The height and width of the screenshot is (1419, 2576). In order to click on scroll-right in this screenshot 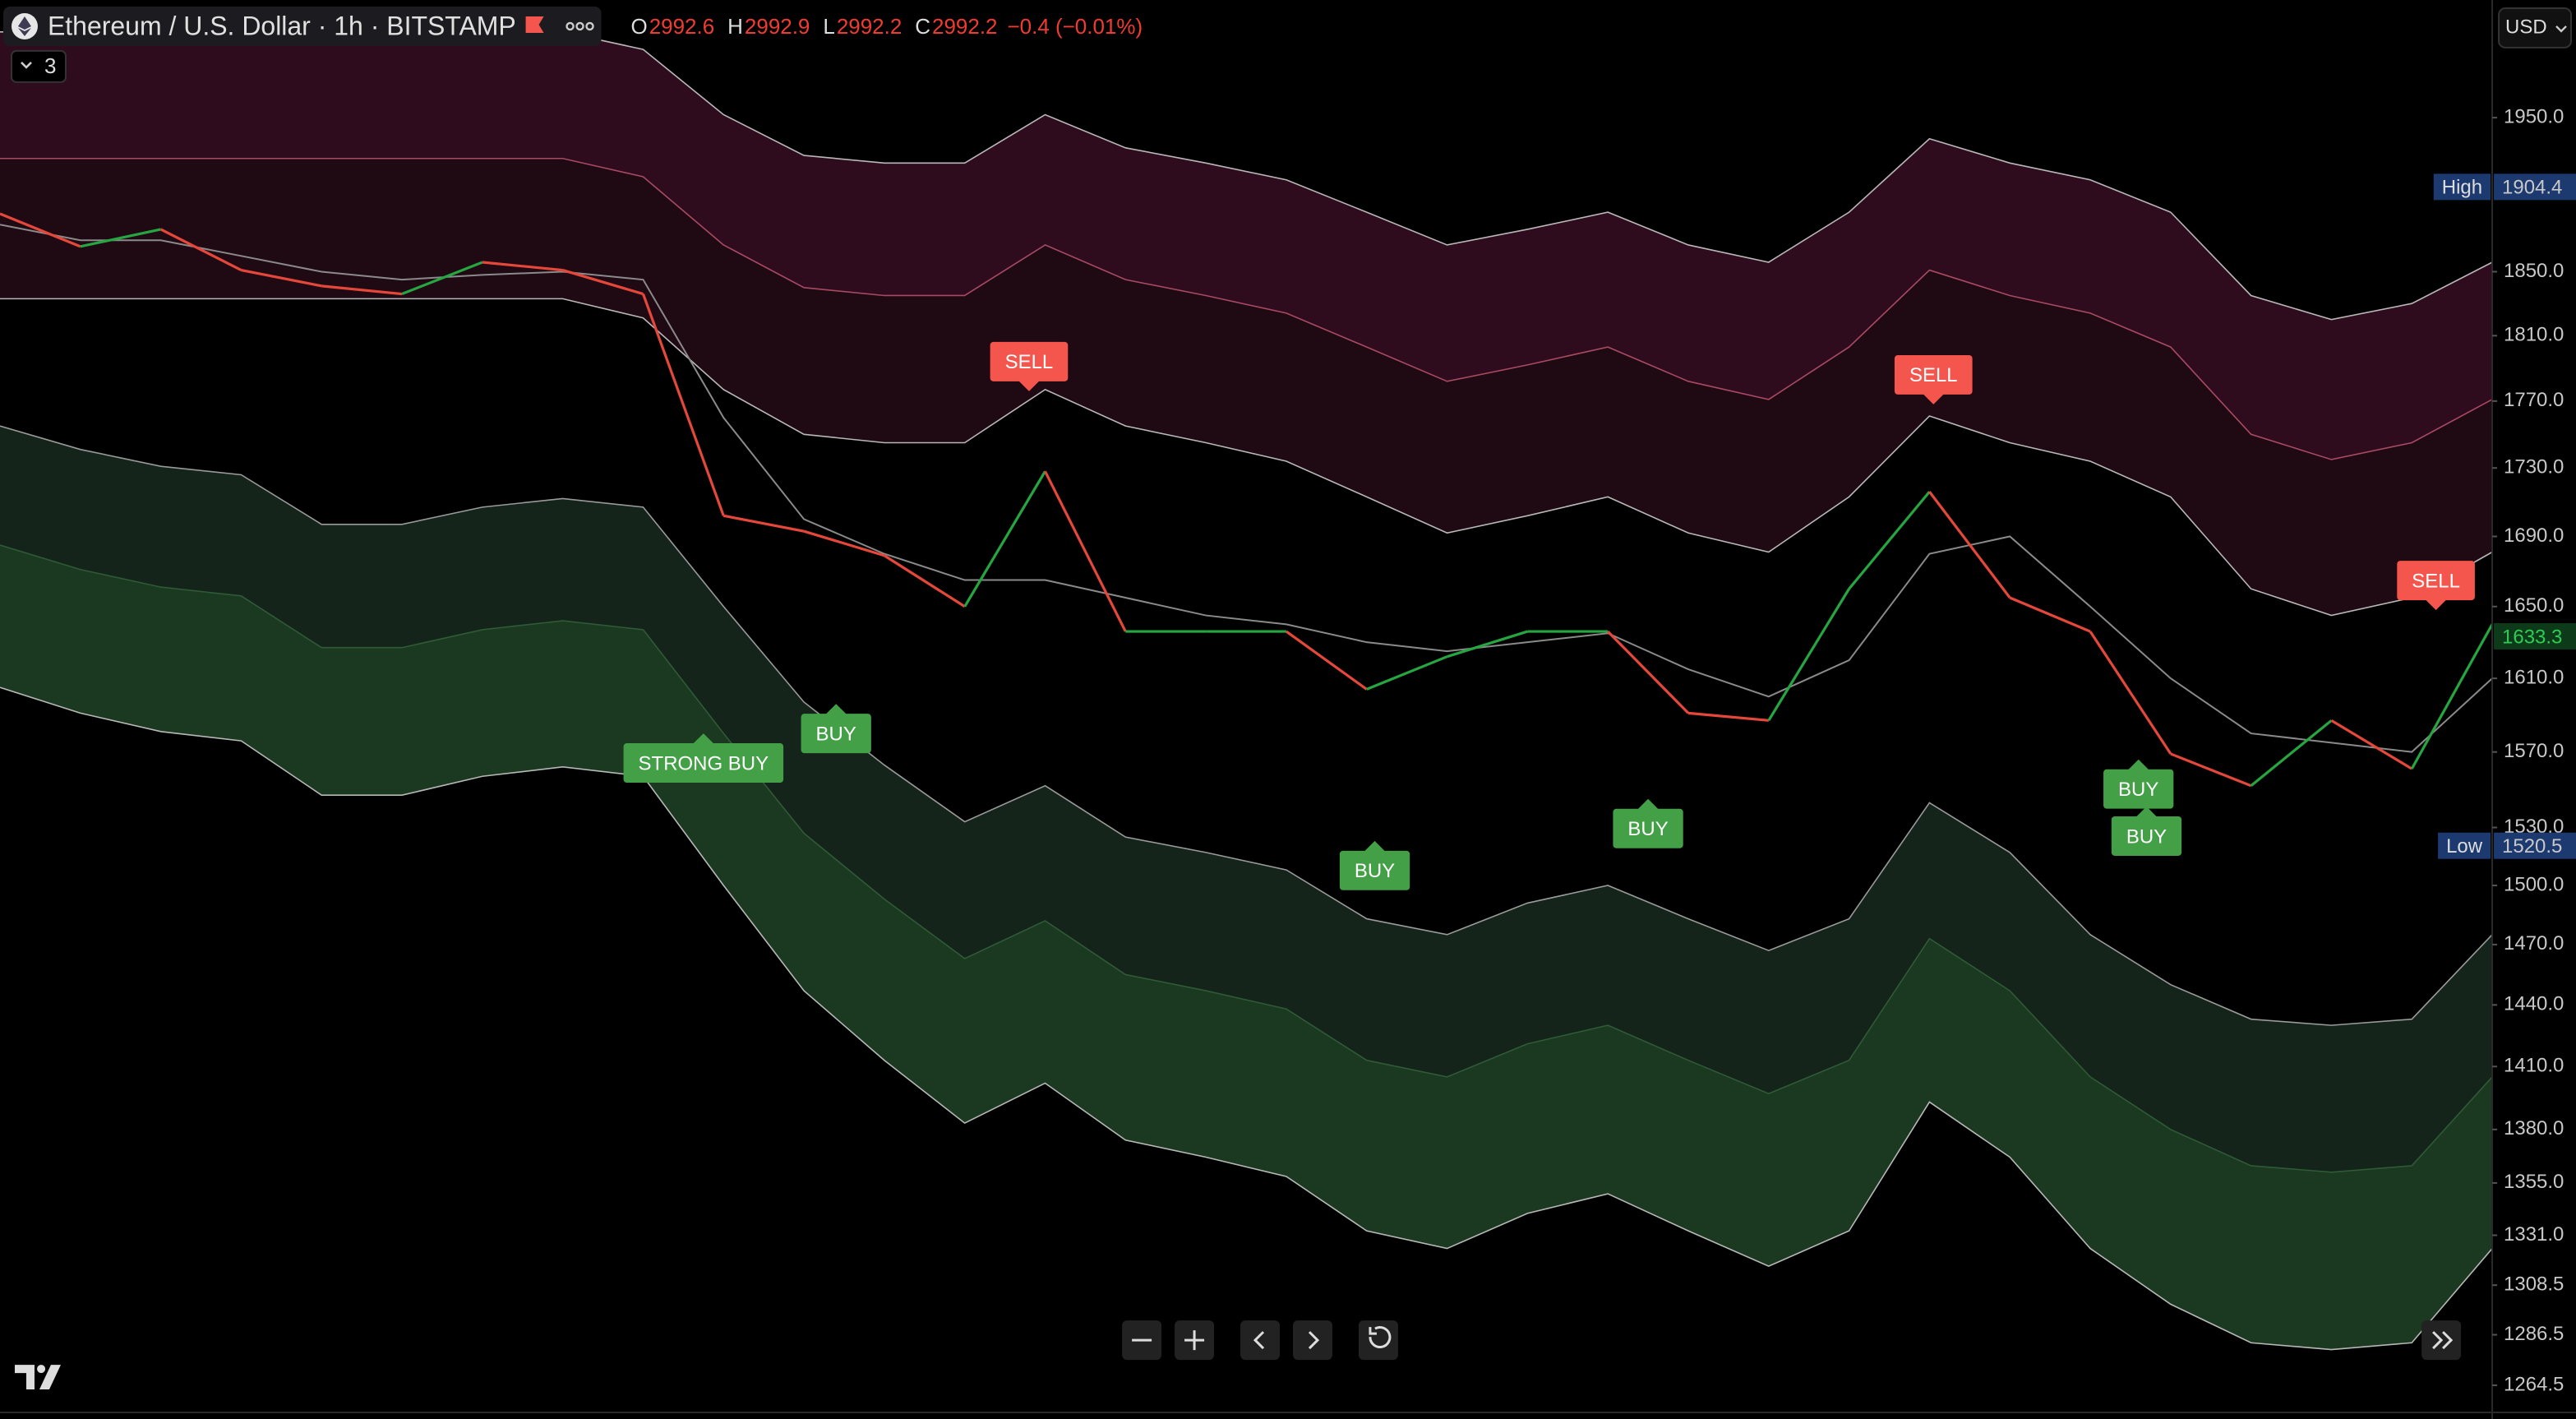, I will do `click(1312, 1340)`.